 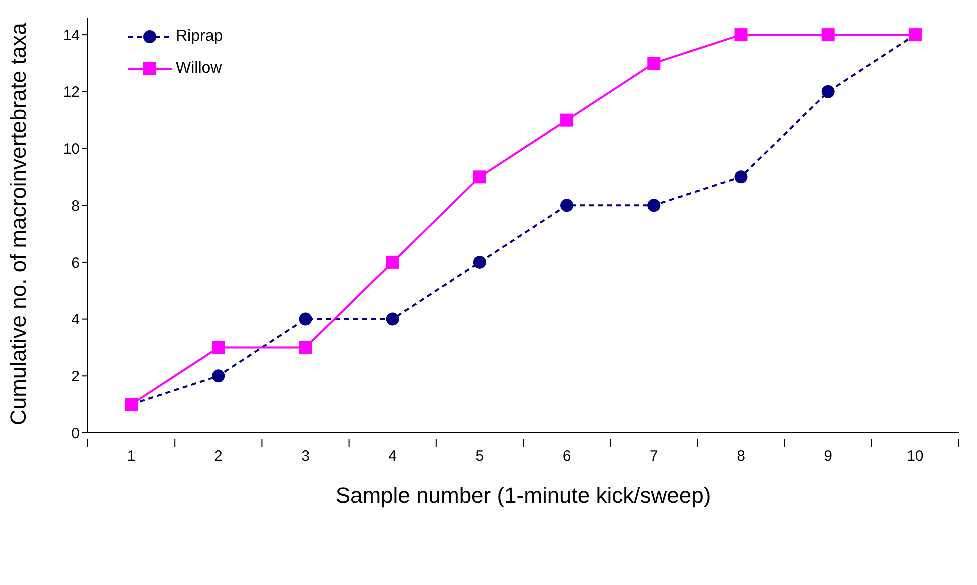 I want to click on x-axis-title: Sample number (1-minute kick/sweep), so click(x=524, y=495).